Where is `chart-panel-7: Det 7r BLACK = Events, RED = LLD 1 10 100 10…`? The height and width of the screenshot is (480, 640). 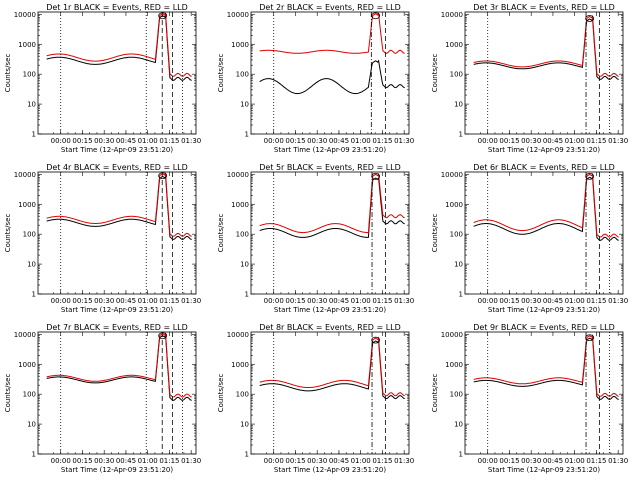
chart-panel-7: Det 7r BLACK = Events, RED = LLD 1 10 100 10… is located at coordinates (102, 398).